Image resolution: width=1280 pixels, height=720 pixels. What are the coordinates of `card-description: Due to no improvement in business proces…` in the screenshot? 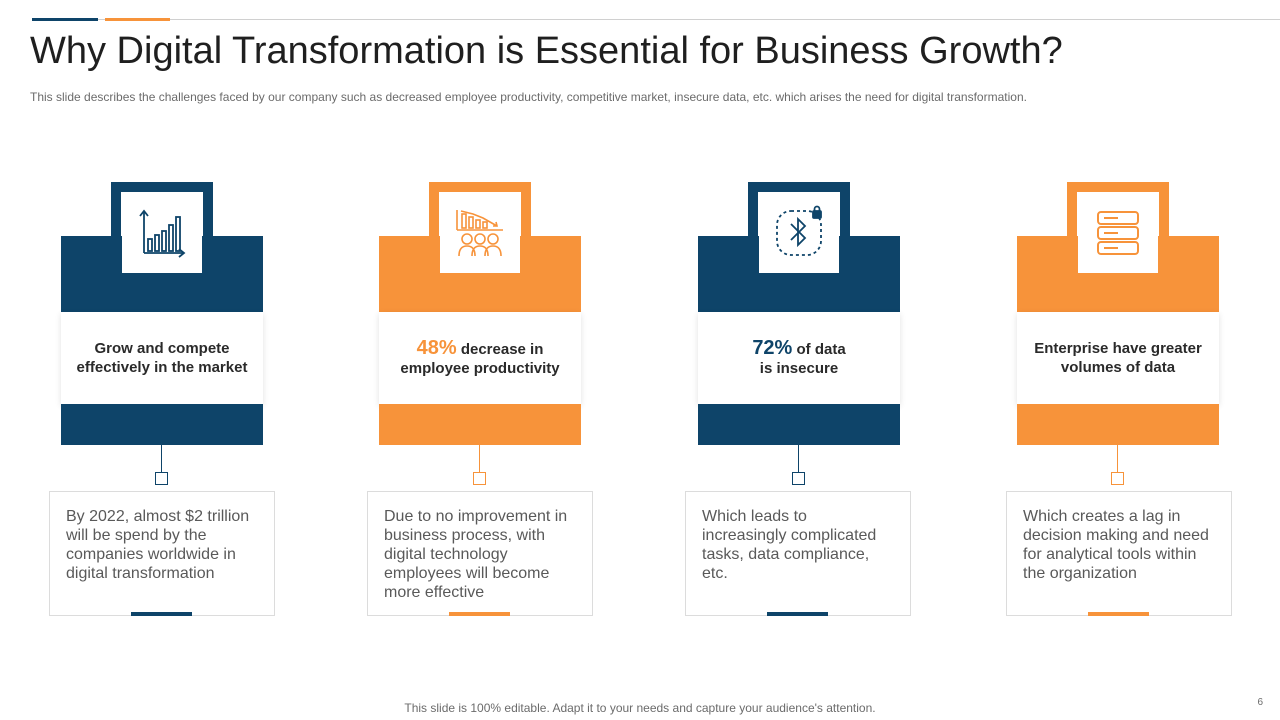 It's located at (476, 554).